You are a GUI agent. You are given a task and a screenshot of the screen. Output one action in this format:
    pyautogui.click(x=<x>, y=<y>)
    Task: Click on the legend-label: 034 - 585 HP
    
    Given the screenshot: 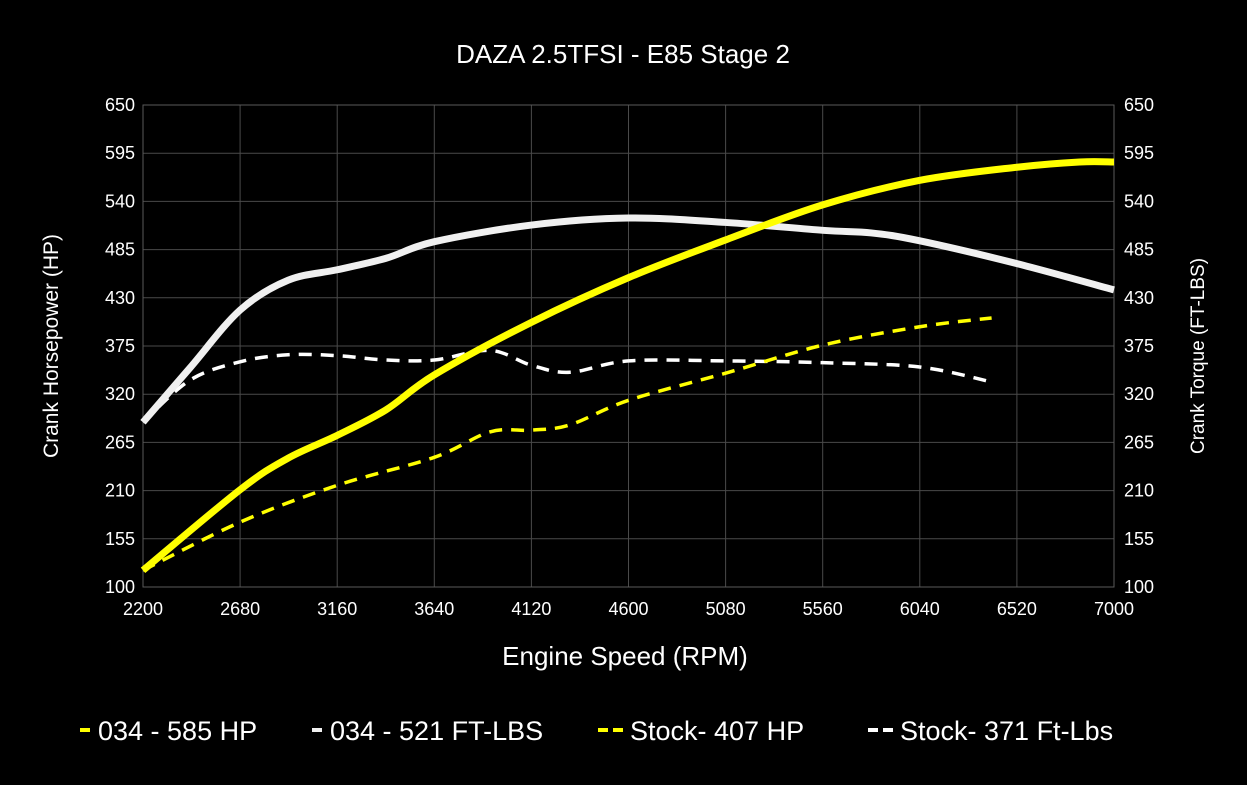 What is the action you would take?
    pyautogui.click(x=177, y=731)
    